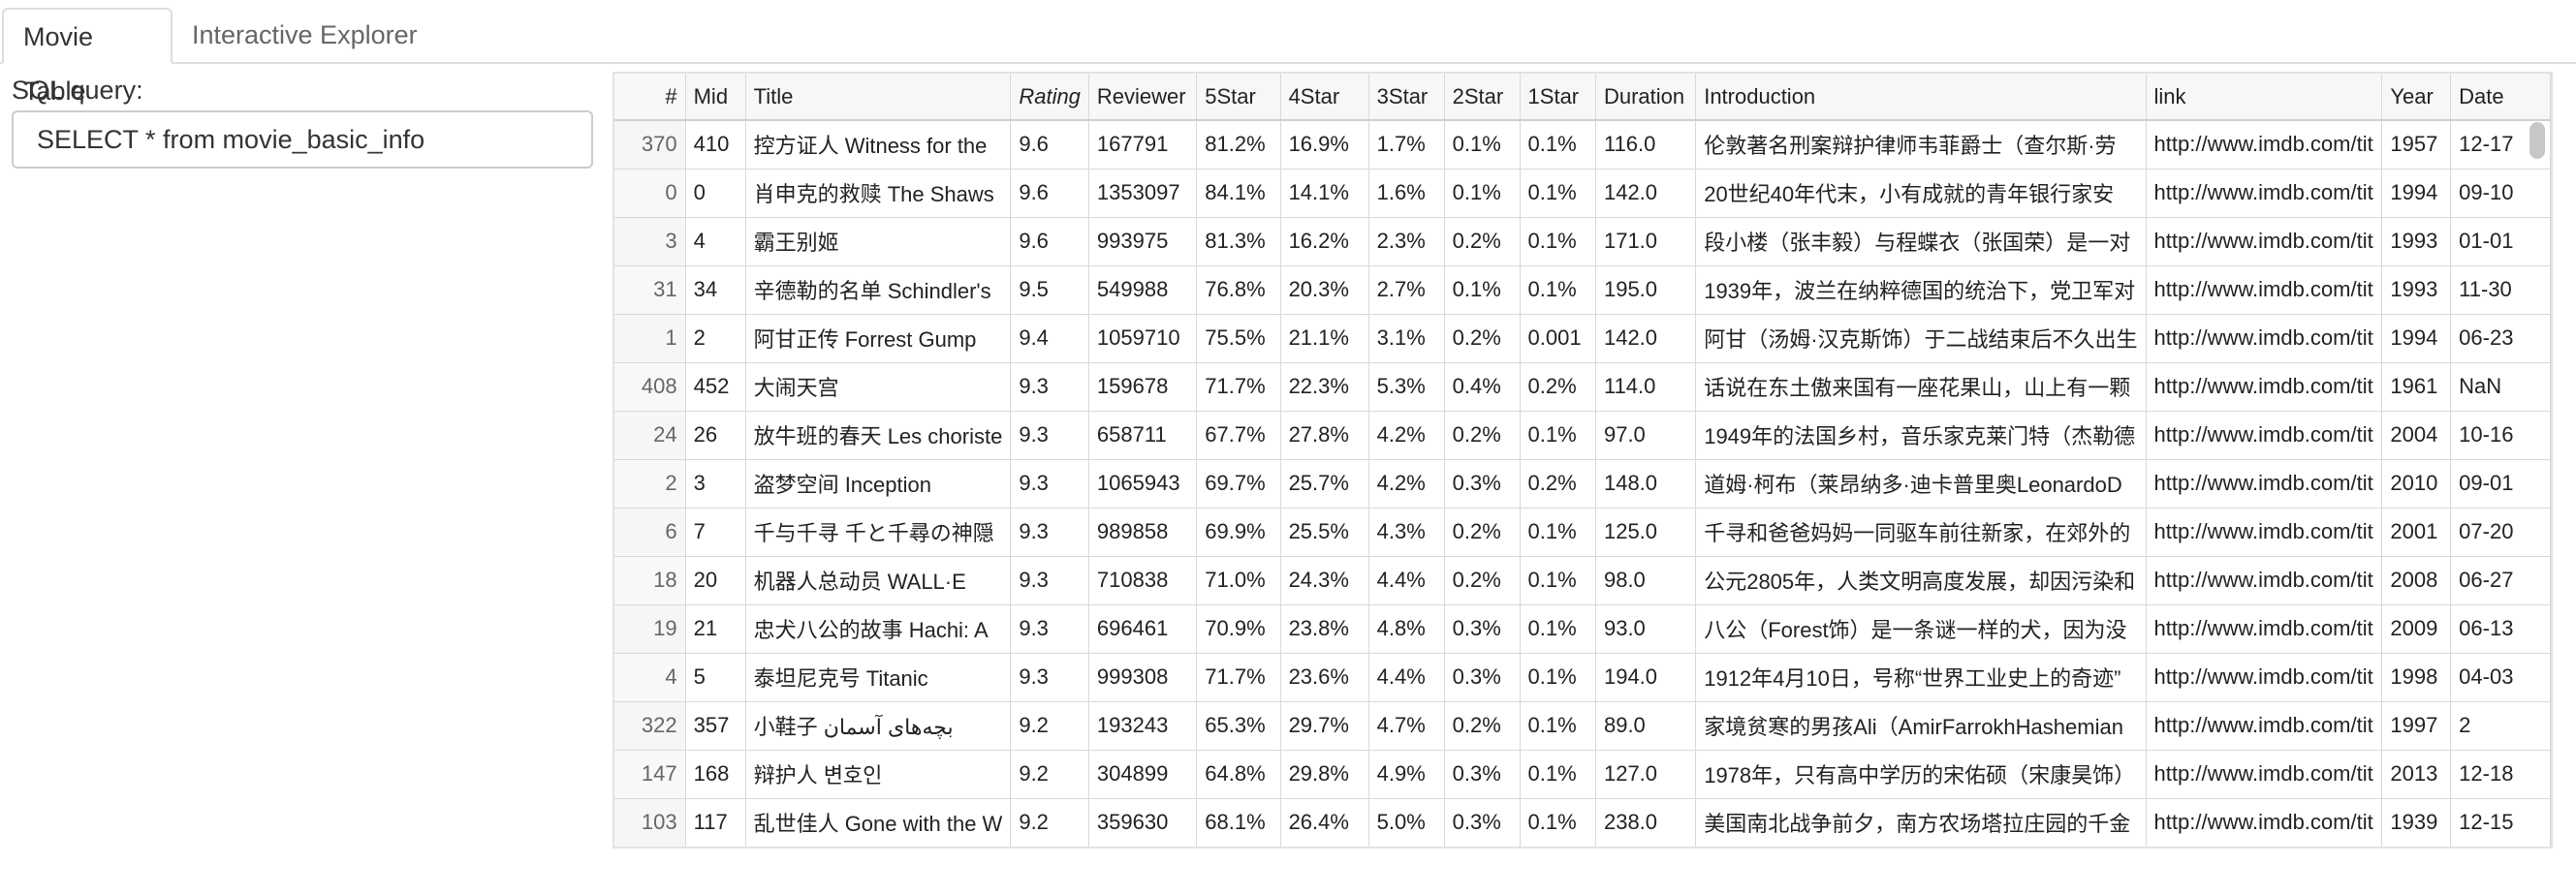  I want to click on cell-3star: 4.3%, so click(1406, 532).